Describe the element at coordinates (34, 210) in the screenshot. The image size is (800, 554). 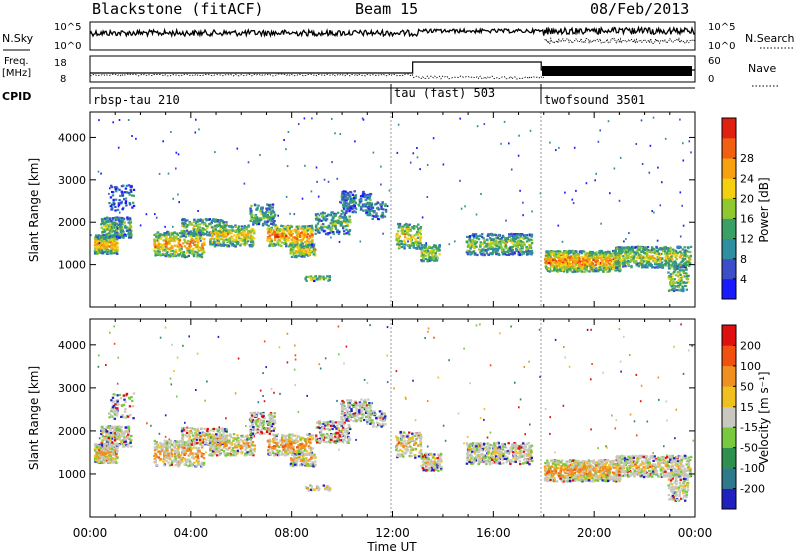
I see `power-y-label: Slant Range [km]` at that location.